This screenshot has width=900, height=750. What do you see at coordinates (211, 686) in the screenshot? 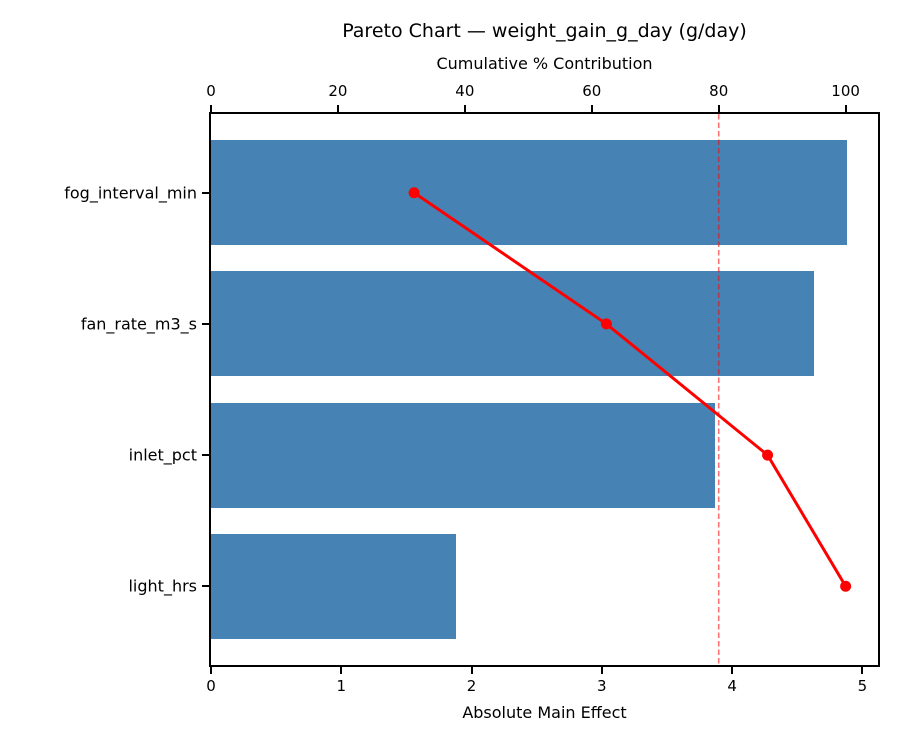
I see `bottom-tick-label: 0` at bounding box center [211, 686].